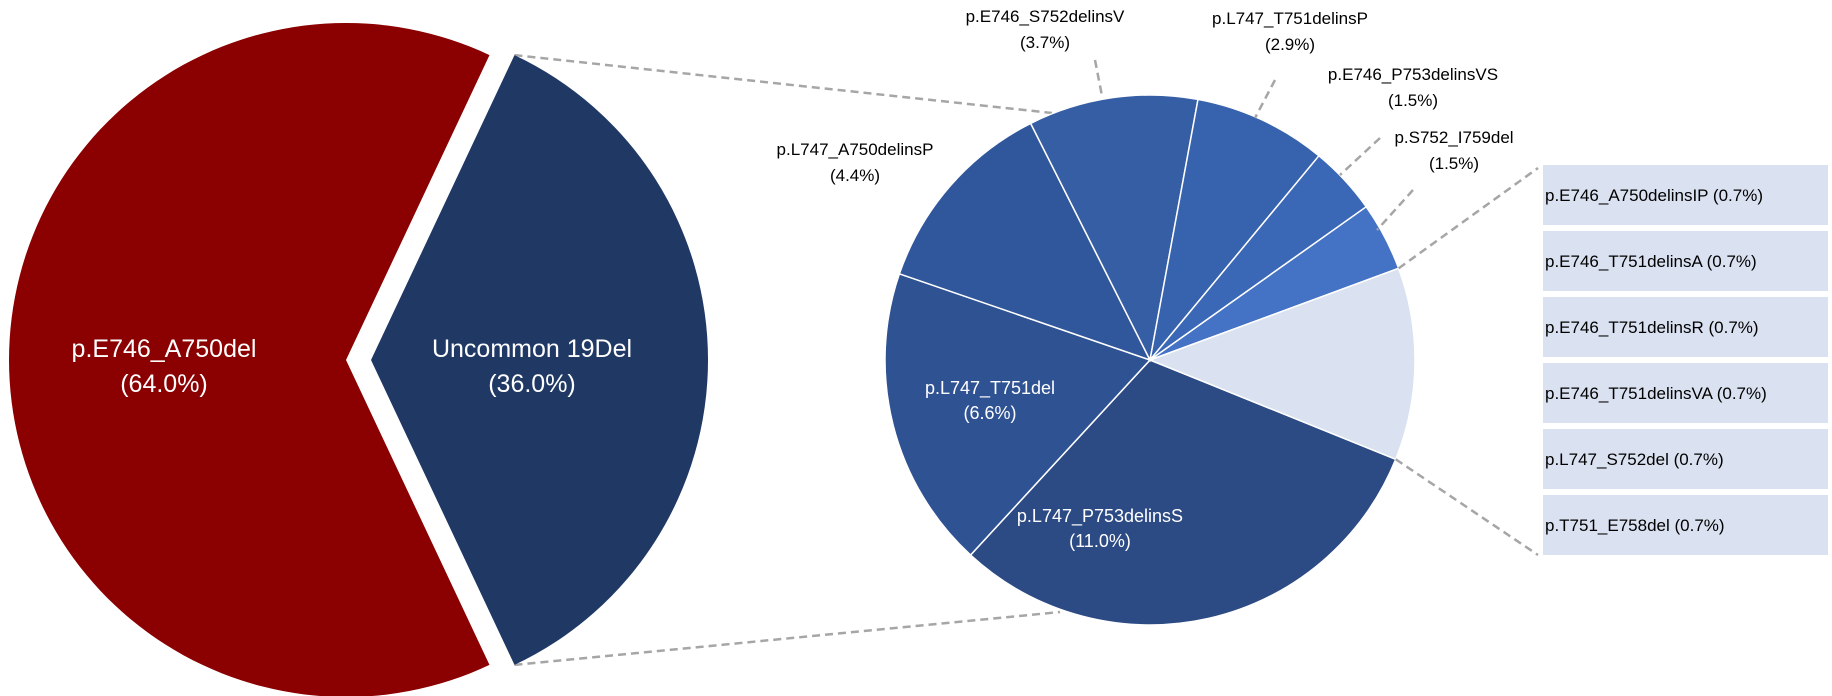  What do you see at coordinates (1656, 393) in the screenshot?
I see `other-item-label: p.E746_T751delinsVA (0.7%)` at bounding box center [1656, 393].